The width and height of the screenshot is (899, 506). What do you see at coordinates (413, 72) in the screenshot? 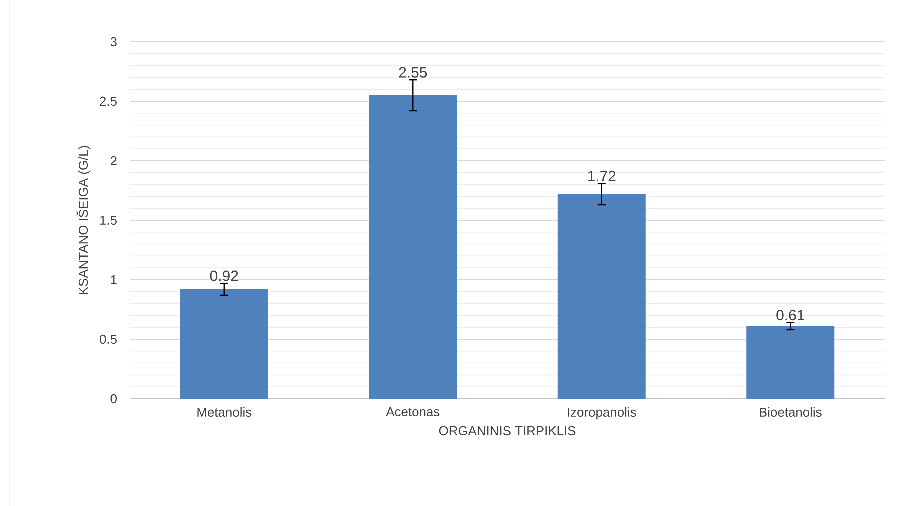
I see `data-label: 2.55` at bounding box center [413, 72].